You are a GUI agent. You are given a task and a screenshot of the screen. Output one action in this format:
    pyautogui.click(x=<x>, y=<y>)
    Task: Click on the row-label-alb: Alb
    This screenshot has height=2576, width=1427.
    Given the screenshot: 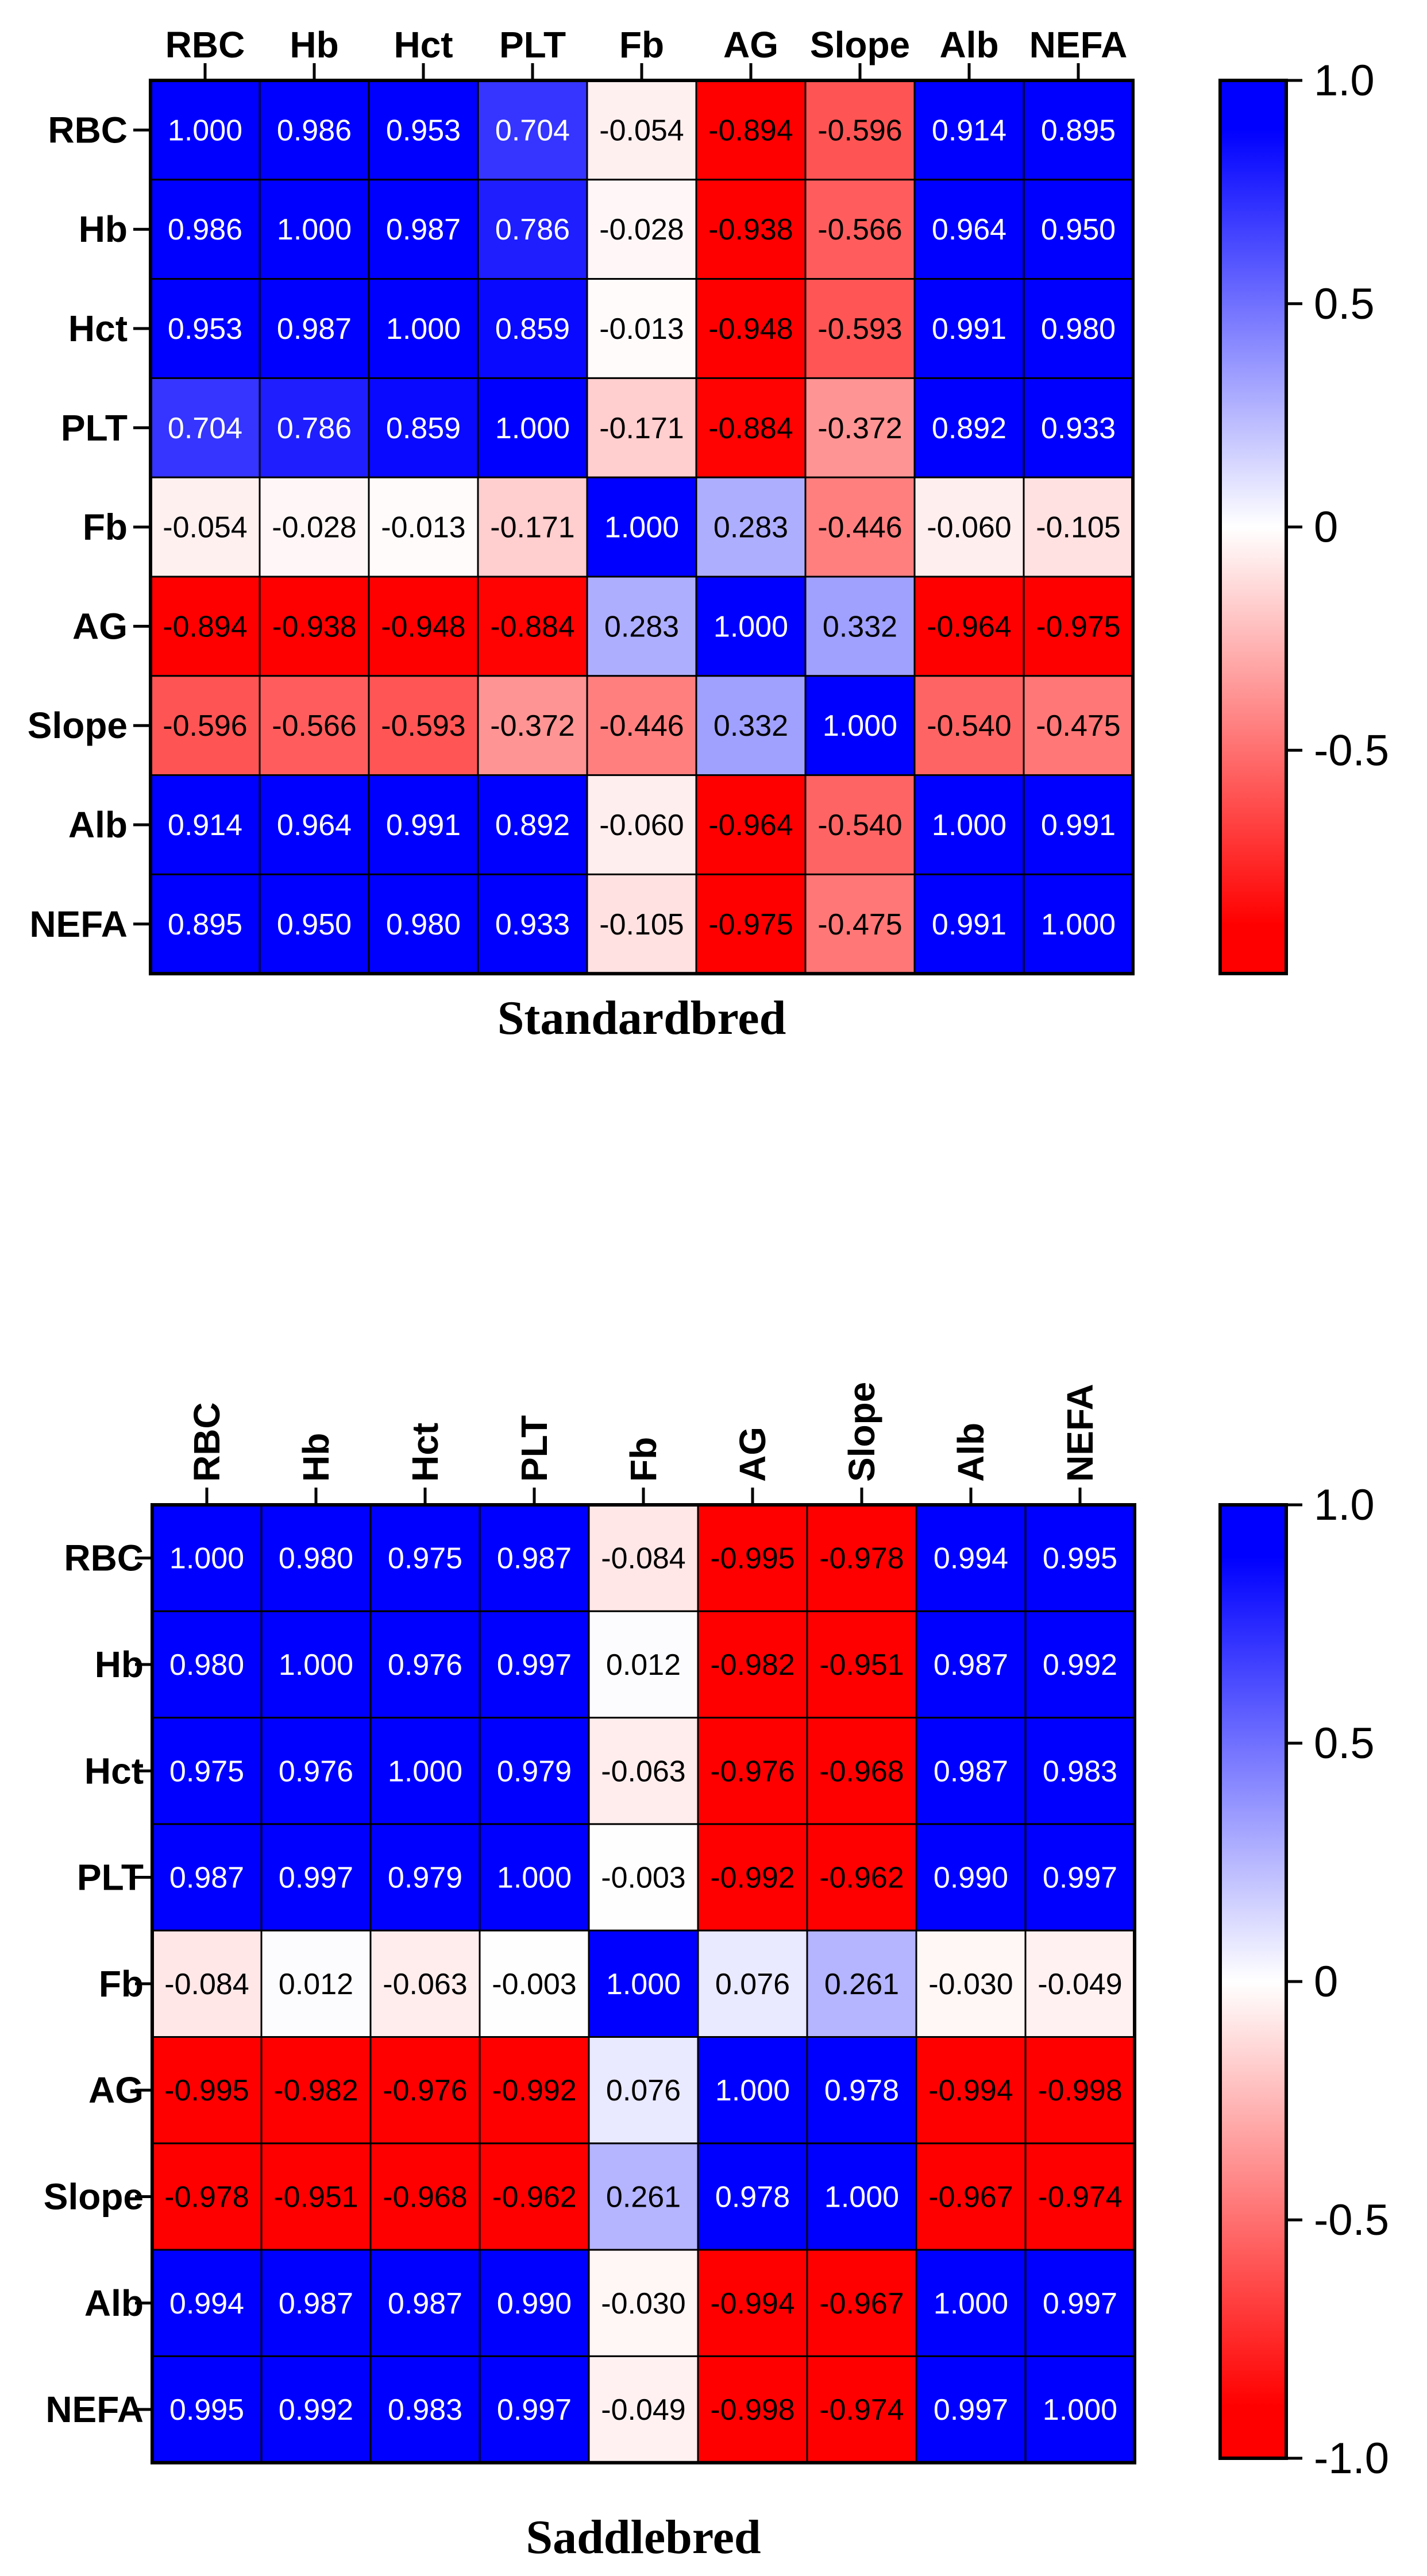 What is the action you would take?
    pyautogui.click(x=98, y=824)
    